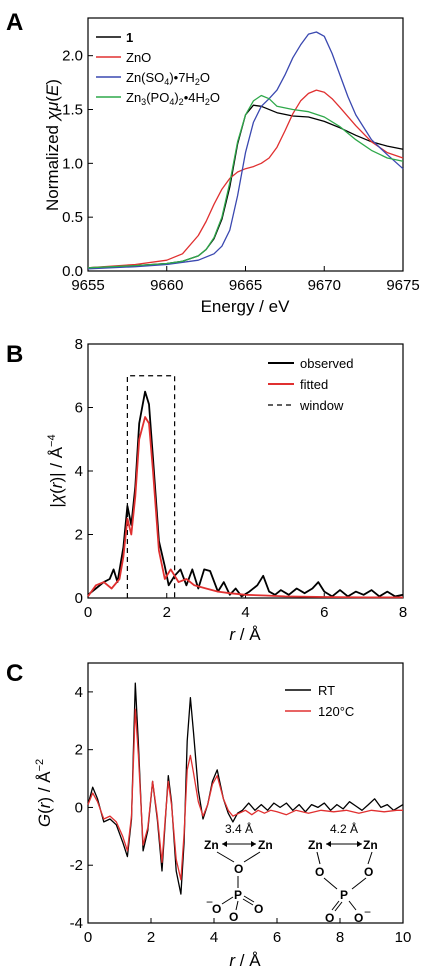 The height and width of the screenshot is (971, 427). What do you see at coordinates (245, 612) in the screenshot?
I see `panel-b-xtick-label: 4` at bounding box center [245, 612].